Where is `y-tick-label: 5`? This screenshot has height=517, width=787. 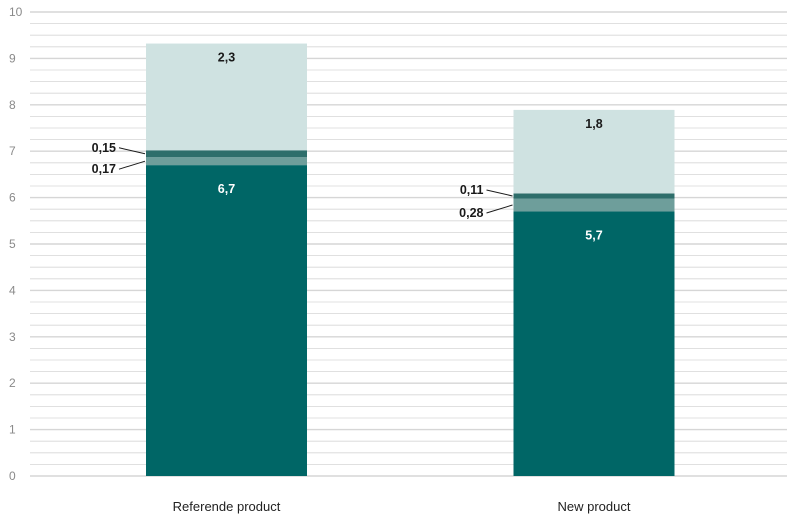
y-tick-label: 5 is located at coordinates (12, 244).